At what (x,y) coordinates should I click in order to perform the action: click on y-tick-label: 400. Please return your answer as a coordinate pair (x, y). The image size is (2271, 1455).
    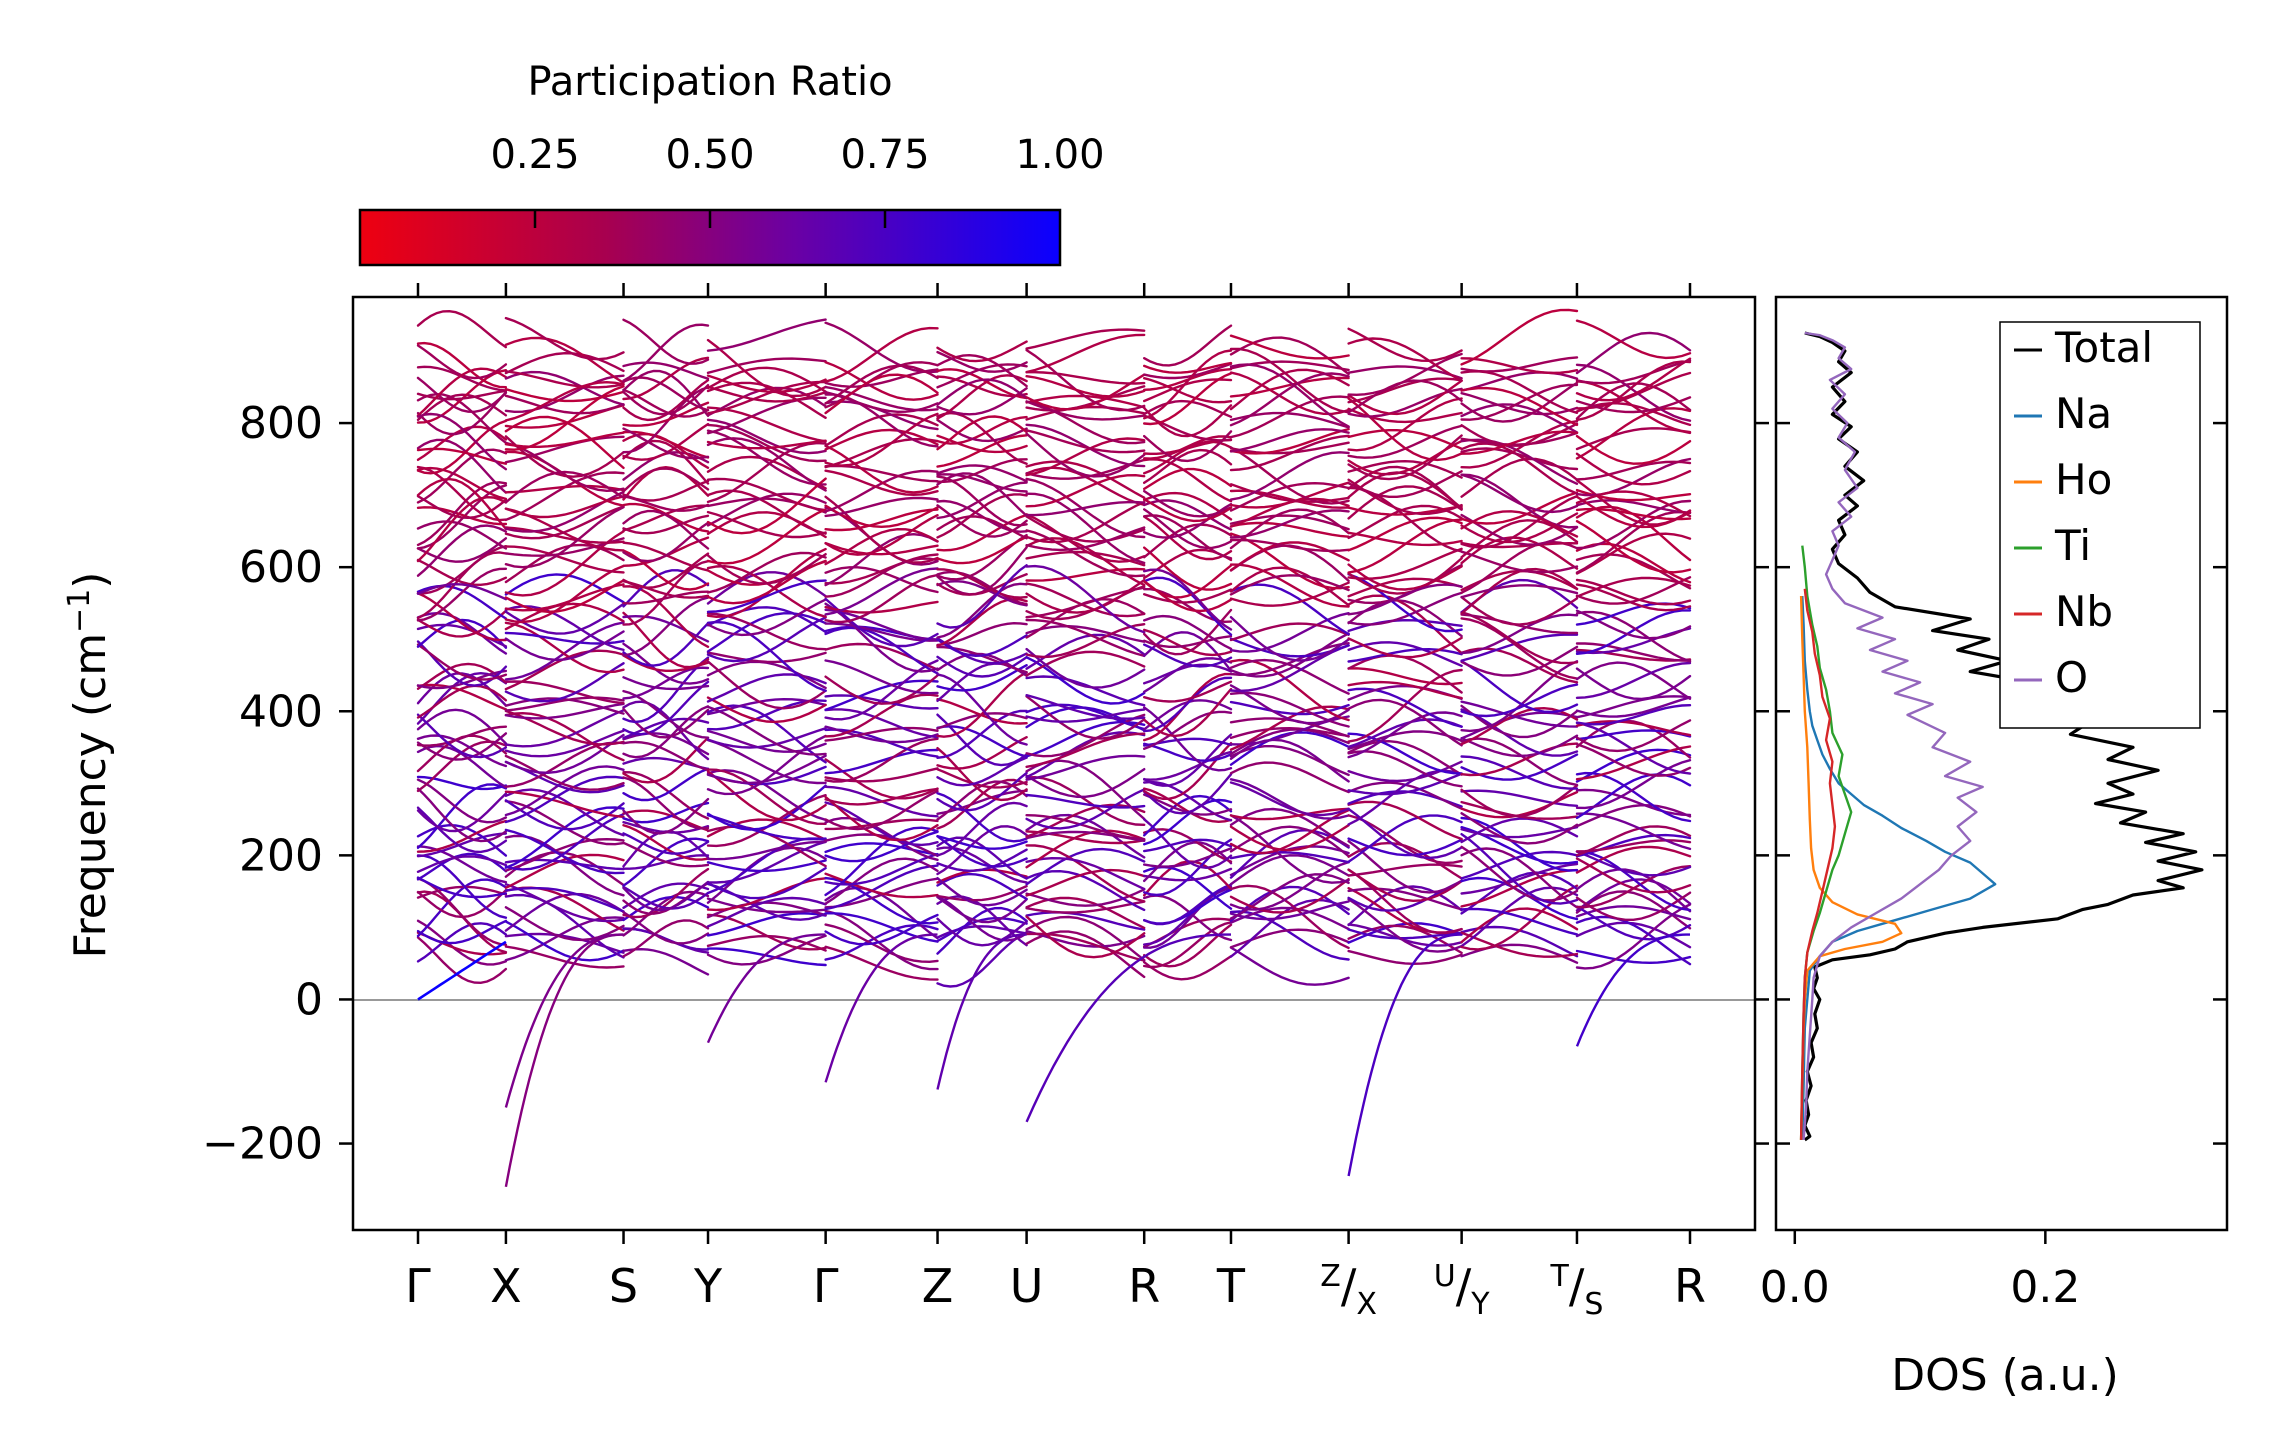
    Looking at the image, I should click on (281, 711).